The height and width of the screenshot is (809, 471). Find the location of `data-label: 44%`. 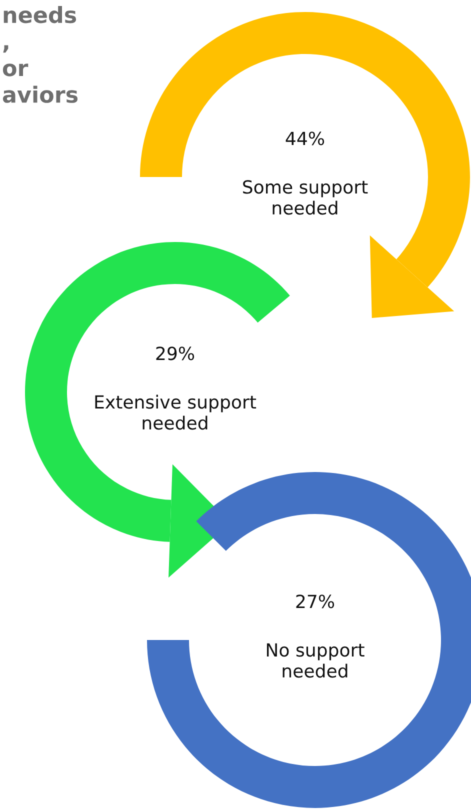

data-label: 44% is located at coordinates (305, 139).